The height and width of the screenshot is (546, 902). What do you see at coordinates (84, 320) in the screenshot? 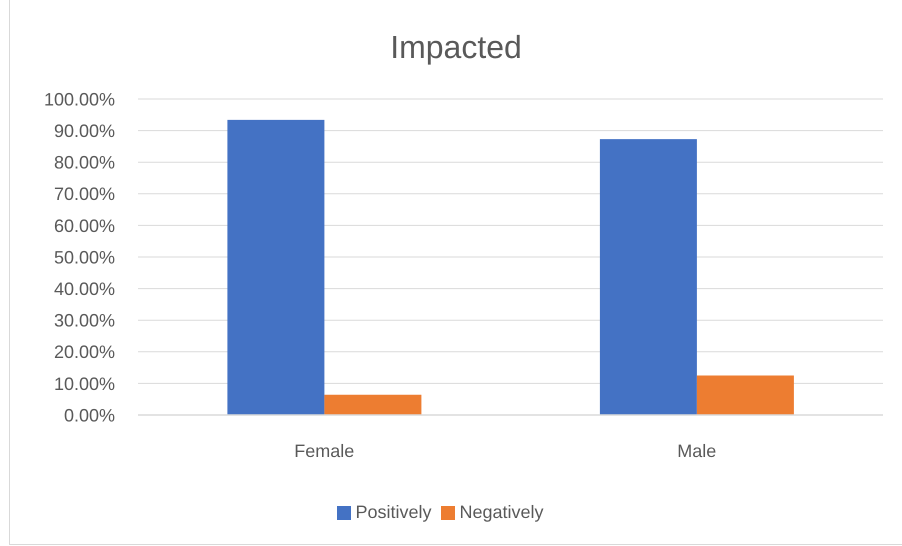
I see `y-tick-label: 30.00%` at bounding box center [84, 320].